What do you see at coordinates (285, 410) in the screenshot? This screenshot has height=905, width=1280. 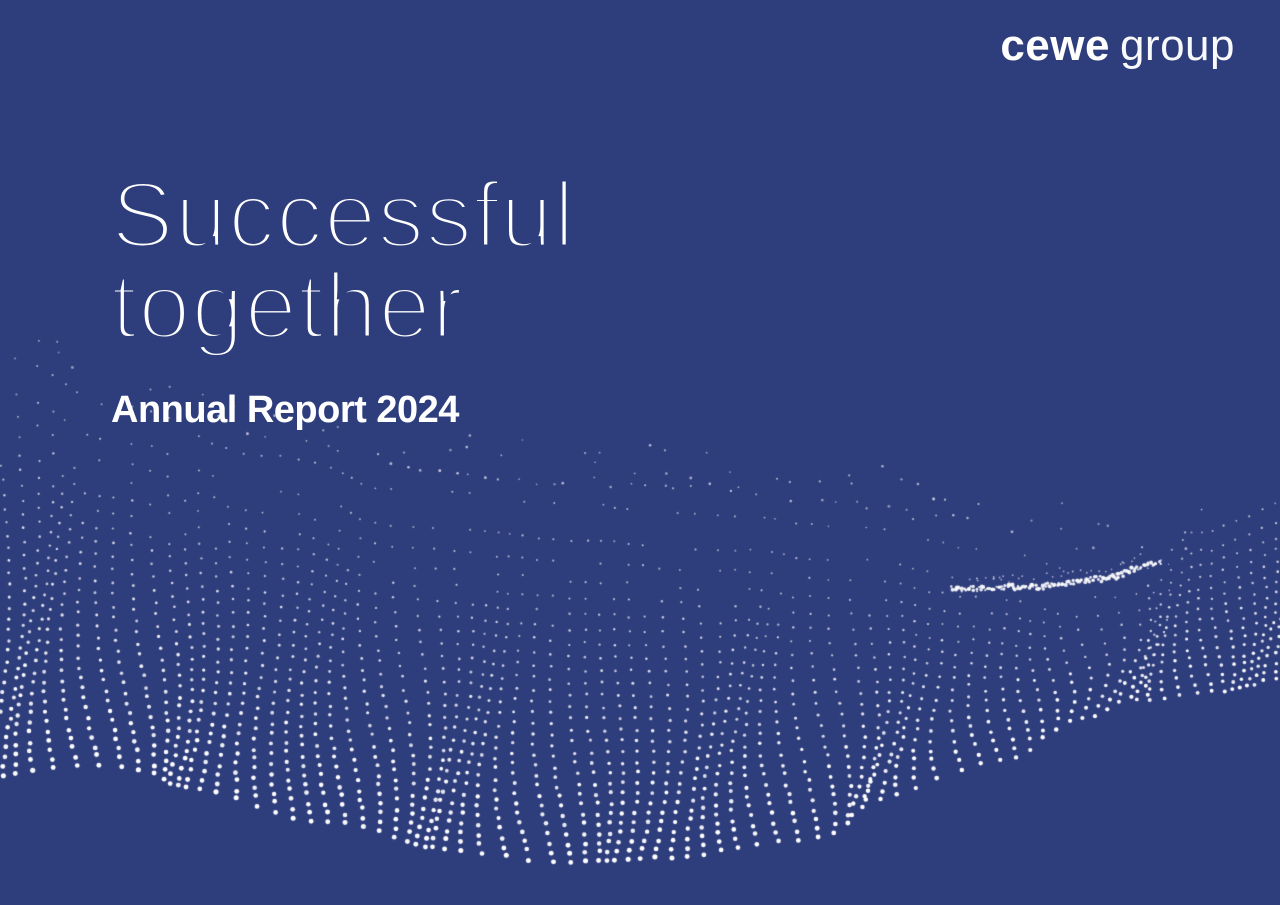 I see `cover-subtitle: Annual Report 2024` at bounding box center [285, 410].